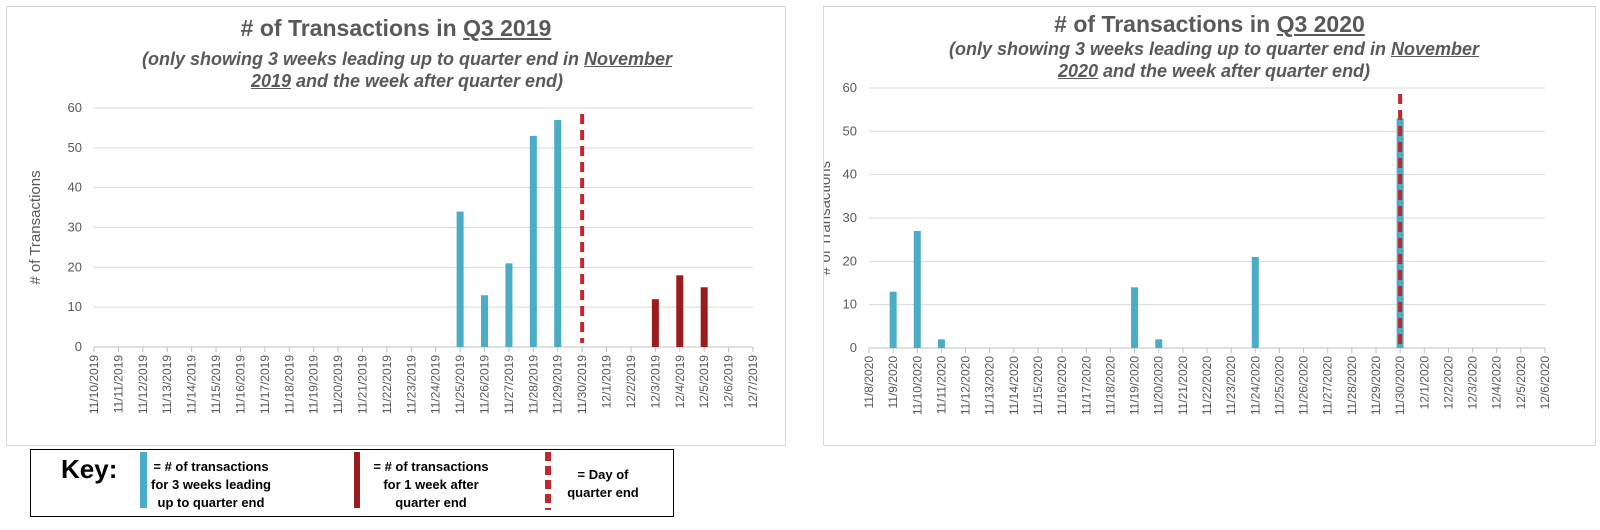 The height and width of the screenshot is (530, 1600). Describe the element at coordinates (362, 384) in the screenshot. I see `x-tick-label: 11/21/2019` at that location.